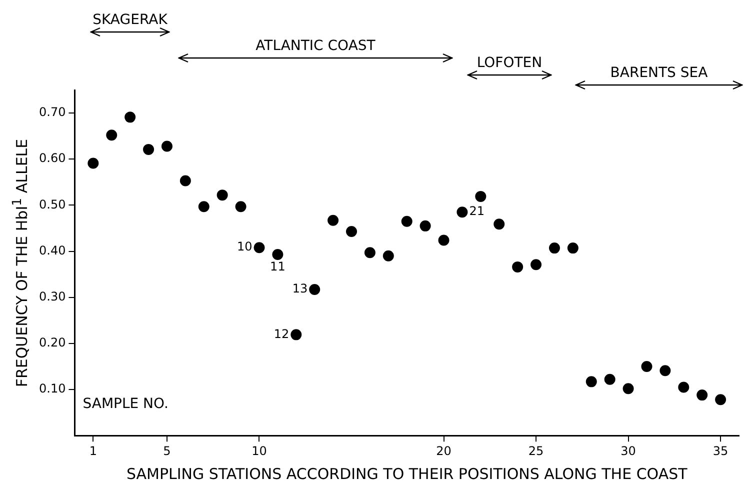 The width and height of the screenshot is (753, 496). Describe the element at coordinates (720, 451) in the screenshot. I see `x-tick-label: 35` at that location.